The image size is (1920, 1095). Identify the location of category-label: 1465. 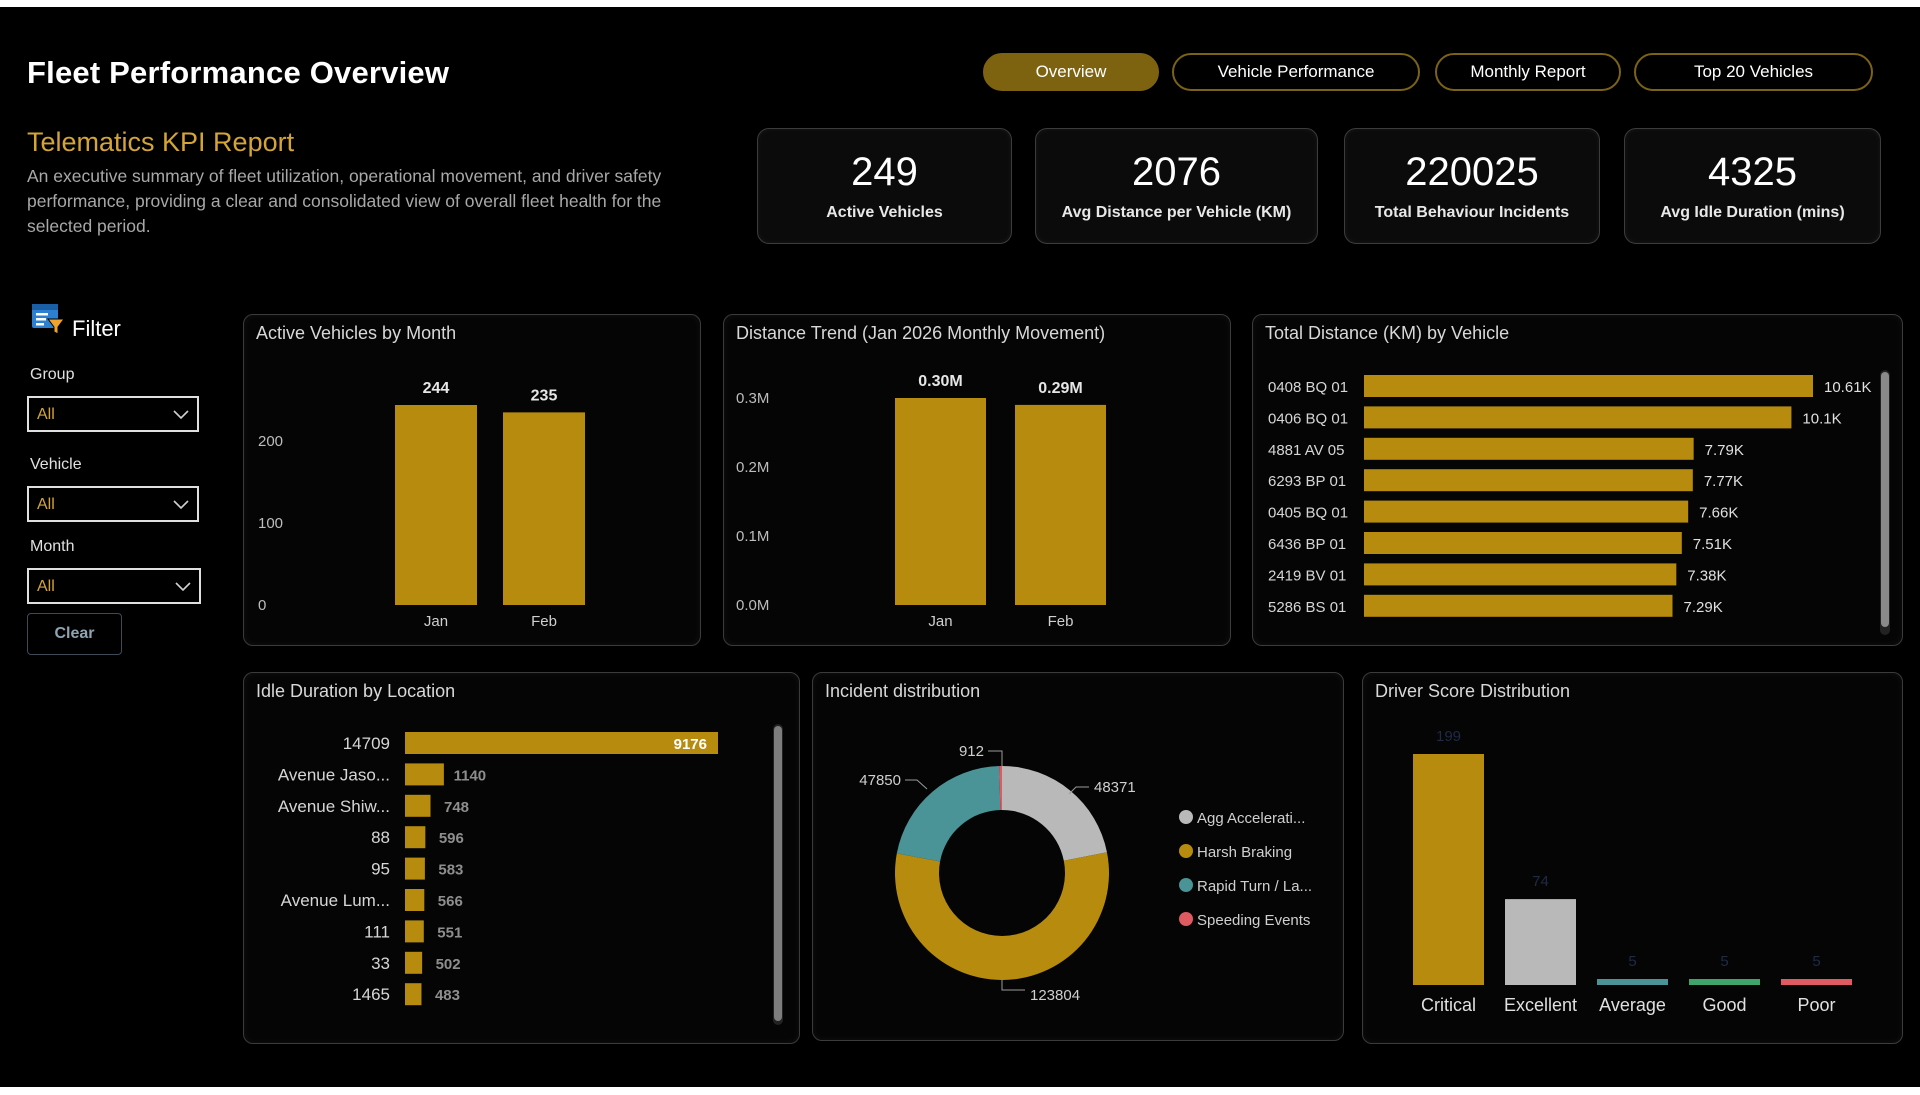
(371, 994).